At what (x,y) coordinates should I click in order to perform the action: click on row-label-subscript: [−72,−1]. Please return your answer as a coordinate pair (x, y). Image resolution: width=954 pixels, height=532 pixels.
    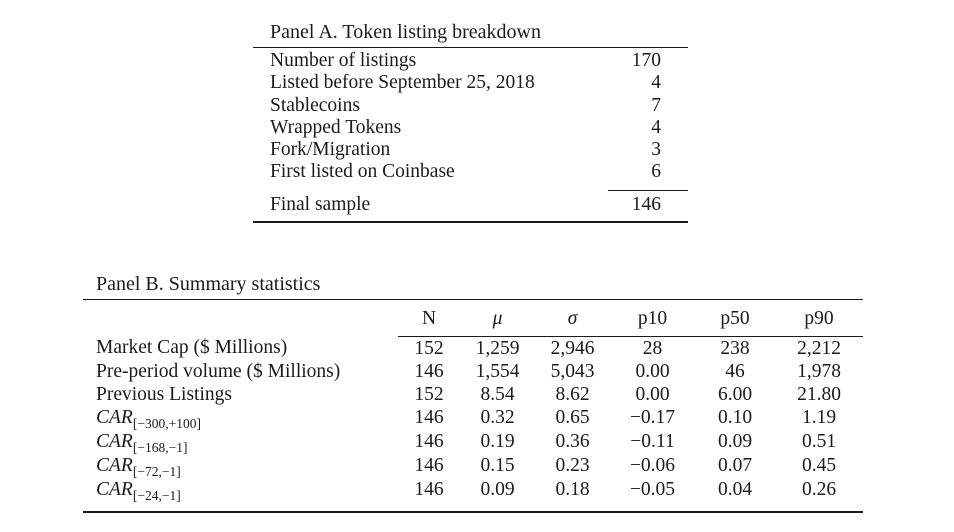
    Looking at the image, I should click on (156, 471).